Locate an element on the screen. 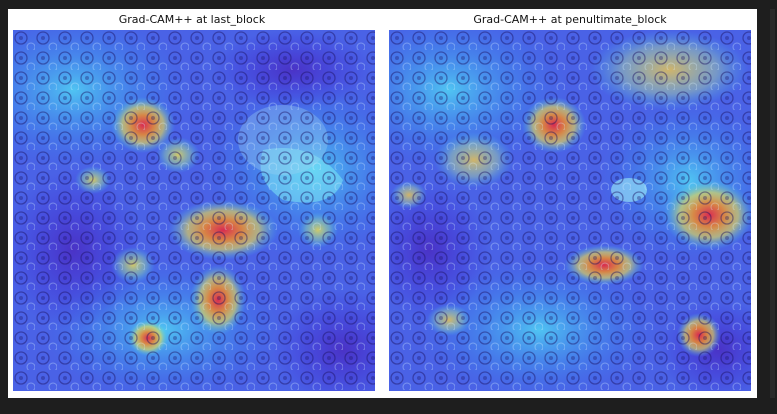  vertical-scrollbar is located at coordinates (772, 203).